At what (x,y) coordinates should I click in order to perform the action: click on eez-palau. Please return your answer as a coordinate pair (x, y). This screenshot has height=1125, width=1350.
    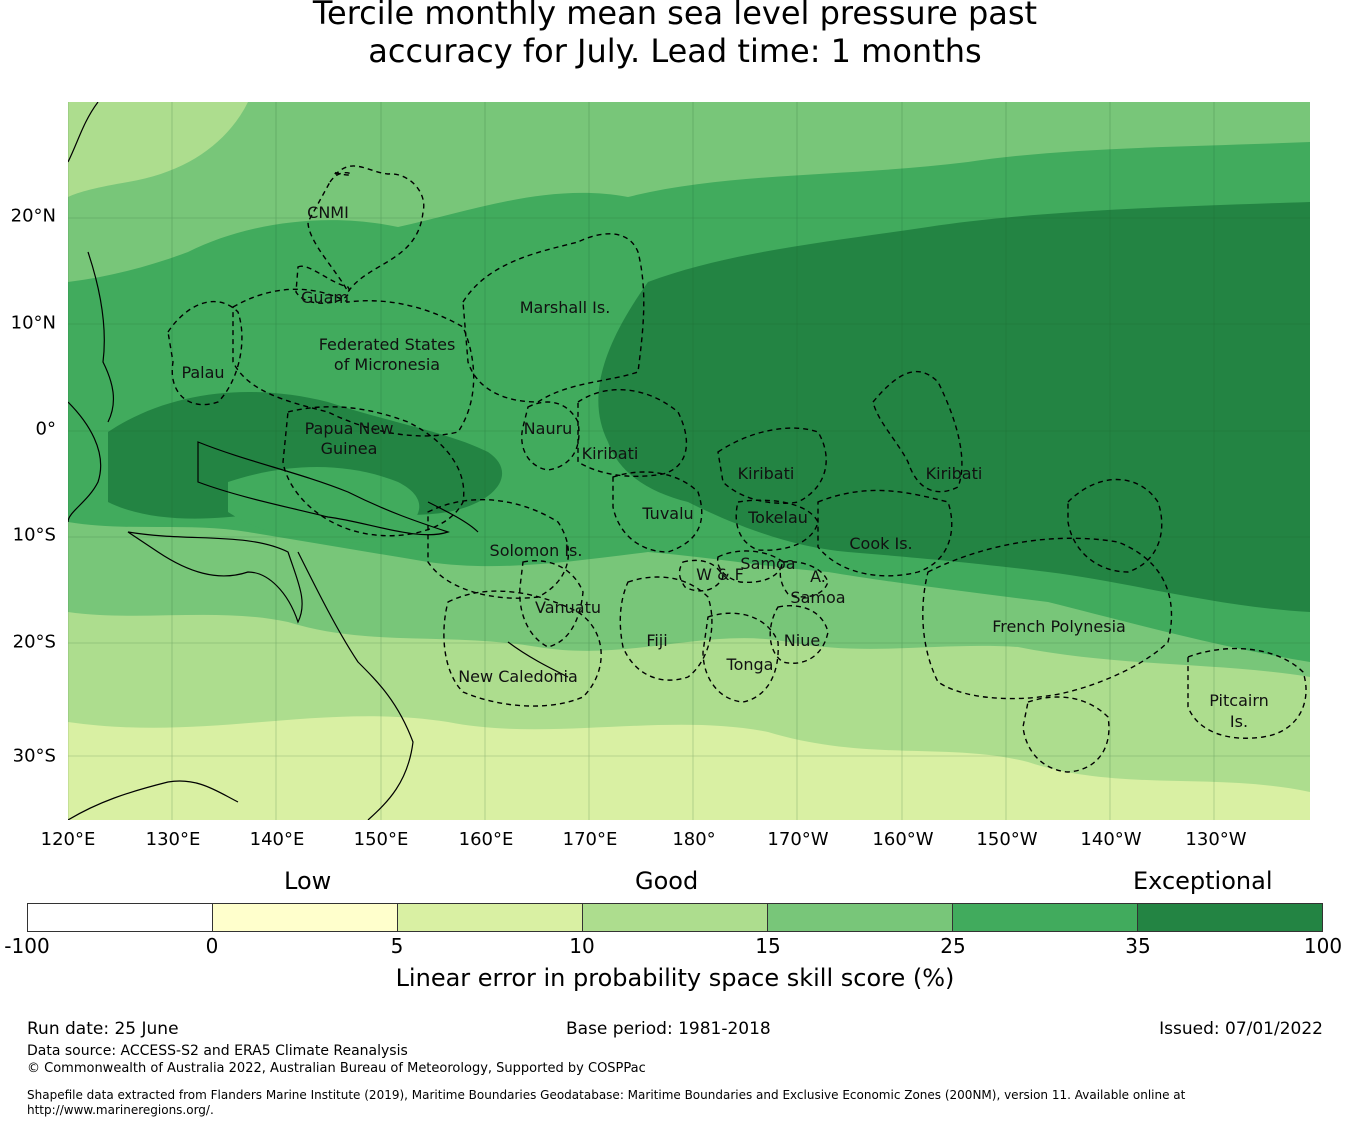
    Looking at the image, I should click on (205, 353).